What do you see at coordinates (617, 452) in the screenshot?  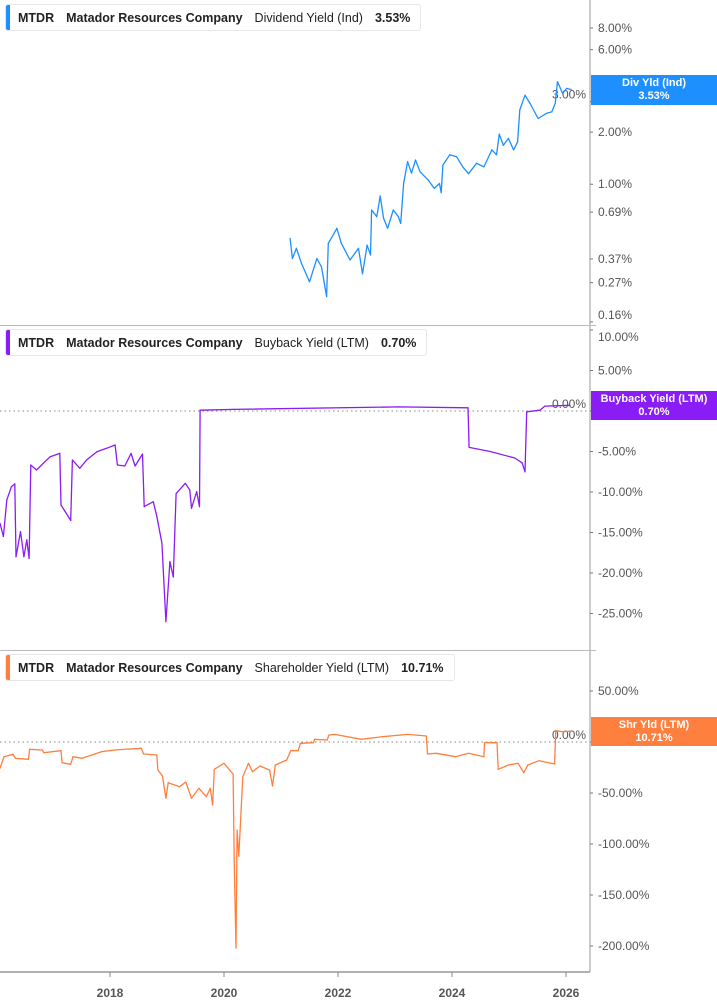 I see `y-tick-label: -5.00%` at bounding box center [617, 452].